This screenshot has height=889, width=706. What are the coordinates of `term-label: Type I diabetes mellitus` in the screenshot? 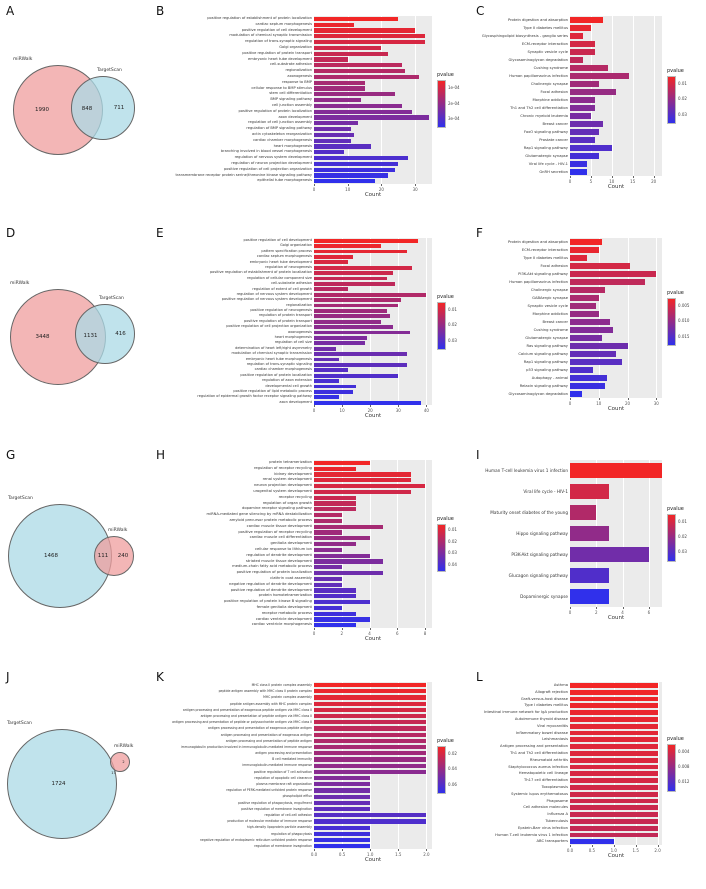 It's located at (546, 705).